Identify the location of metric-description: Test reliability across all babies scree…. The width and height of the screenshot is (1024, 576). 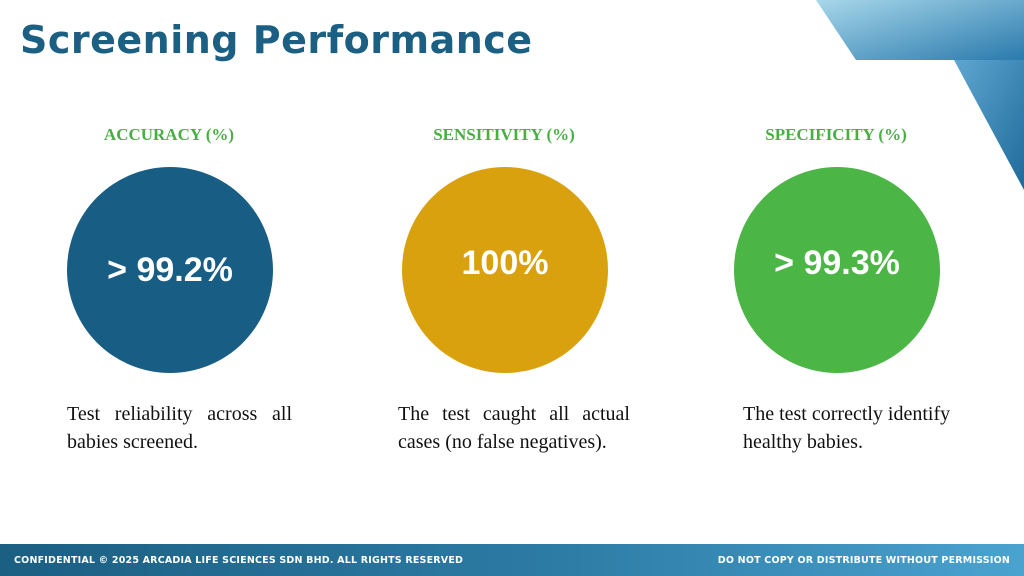
(179, 428).